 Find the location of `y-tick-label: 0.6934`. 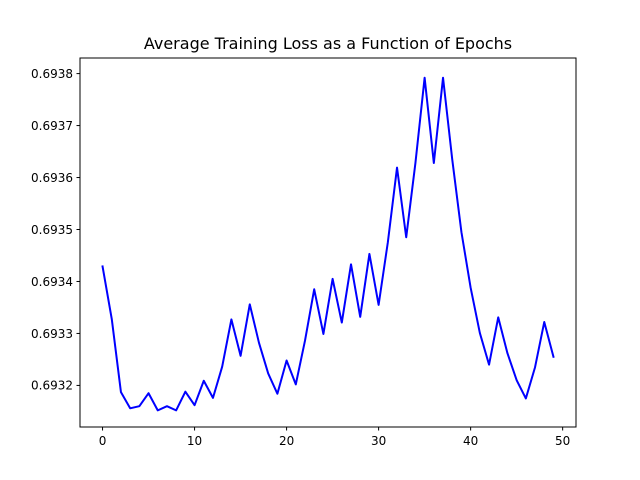

y-tick-label: 0.6934 is located at coordinates (52, 282).